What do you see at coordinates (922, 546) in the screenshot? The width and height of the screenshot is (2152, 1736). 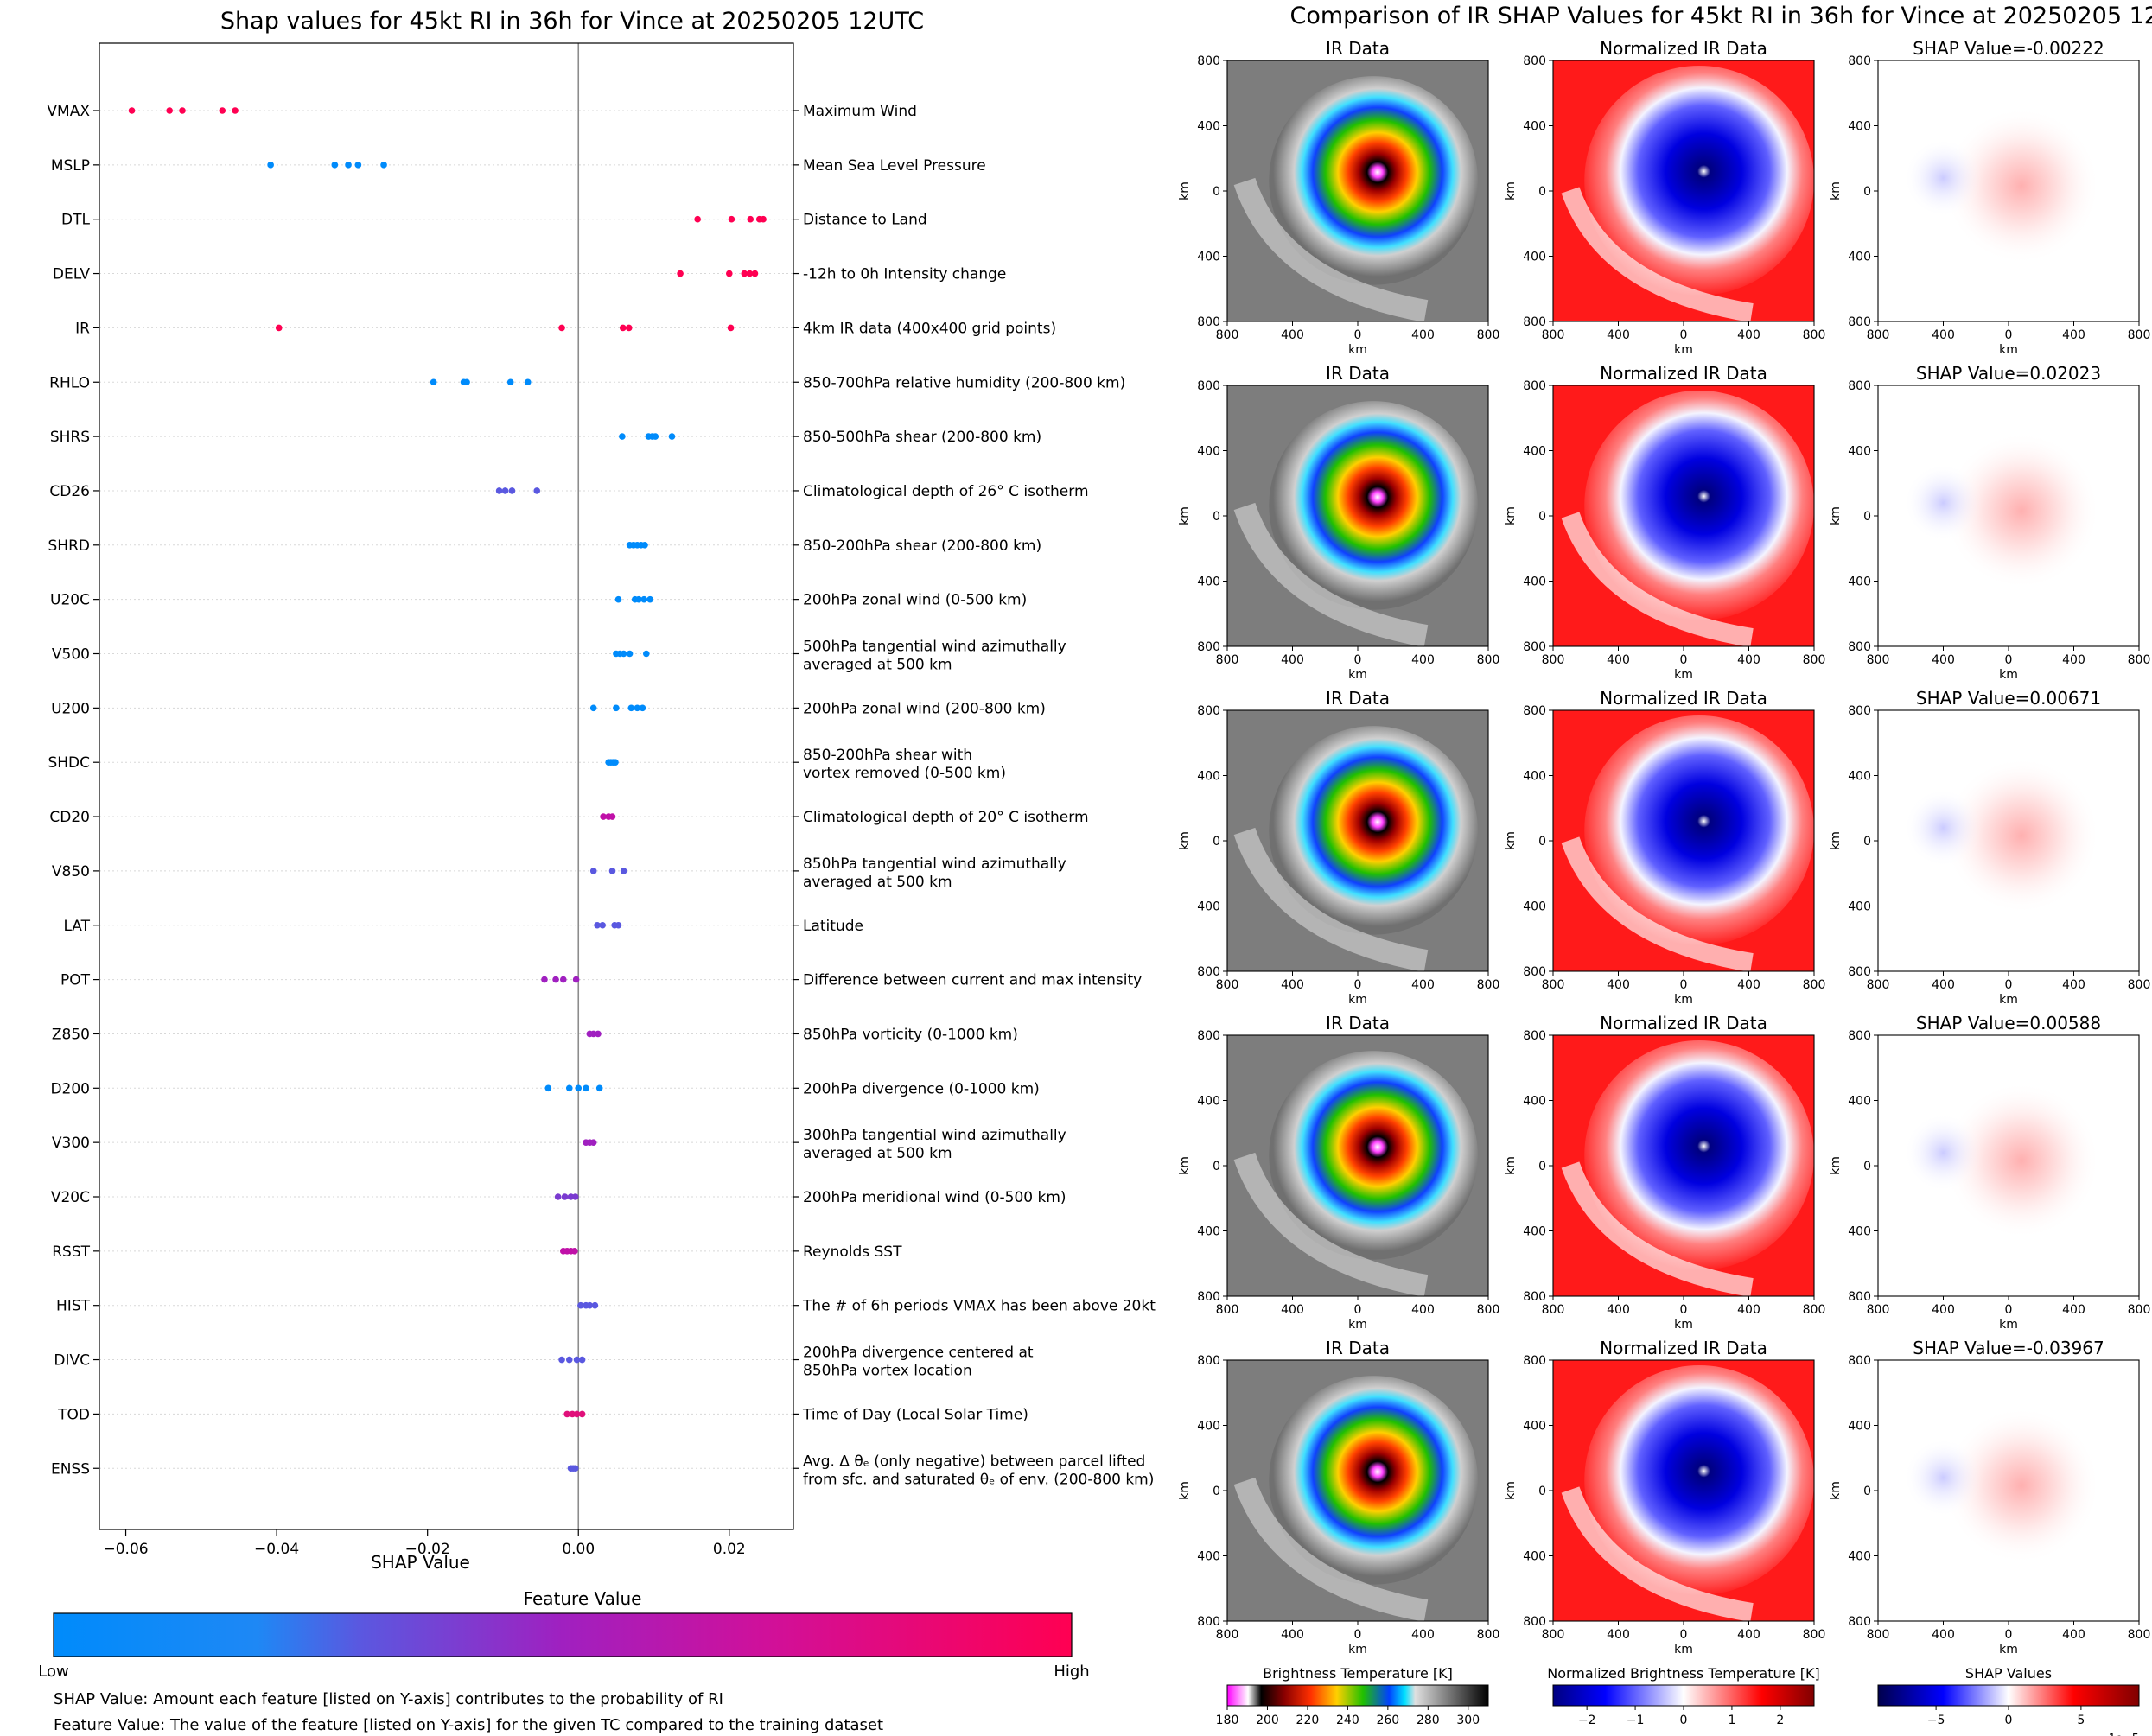 I see `feature-desc-shrd: 850-200hPa shear (200-800 km)` at bounding box center [922, 546].